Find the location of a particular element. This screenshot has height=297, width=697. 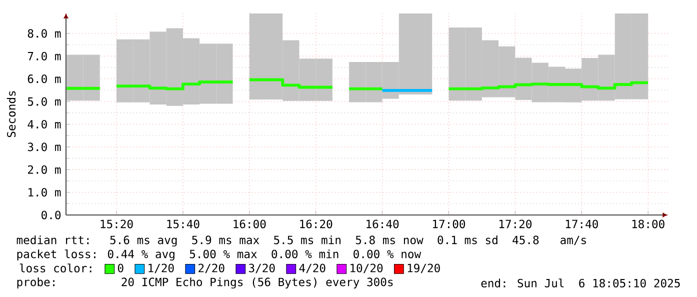

legend-label: 4/20 is located at coordinates (312, 269).